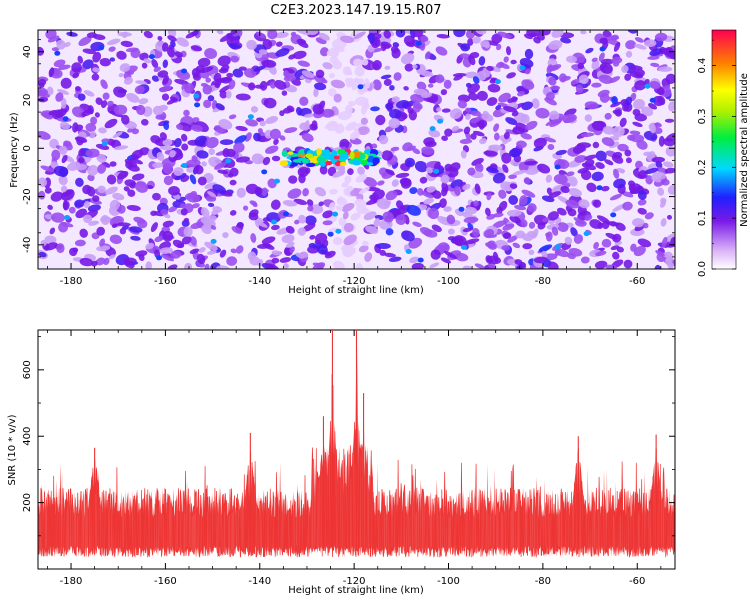 The image size is (750, 600). I want to click on snr-xtick-label: -100, so click(448, 581).